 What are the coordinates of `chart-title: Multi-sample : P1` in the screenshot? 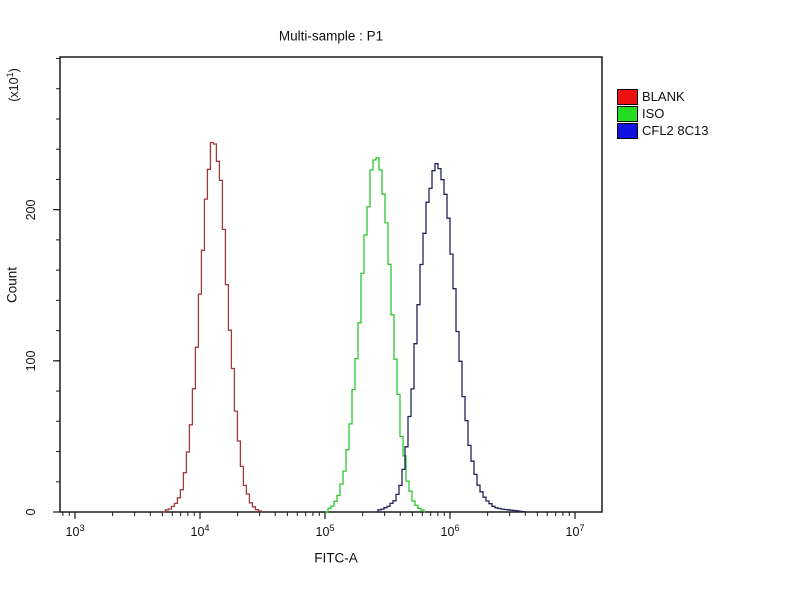 It's located at (331, 36).